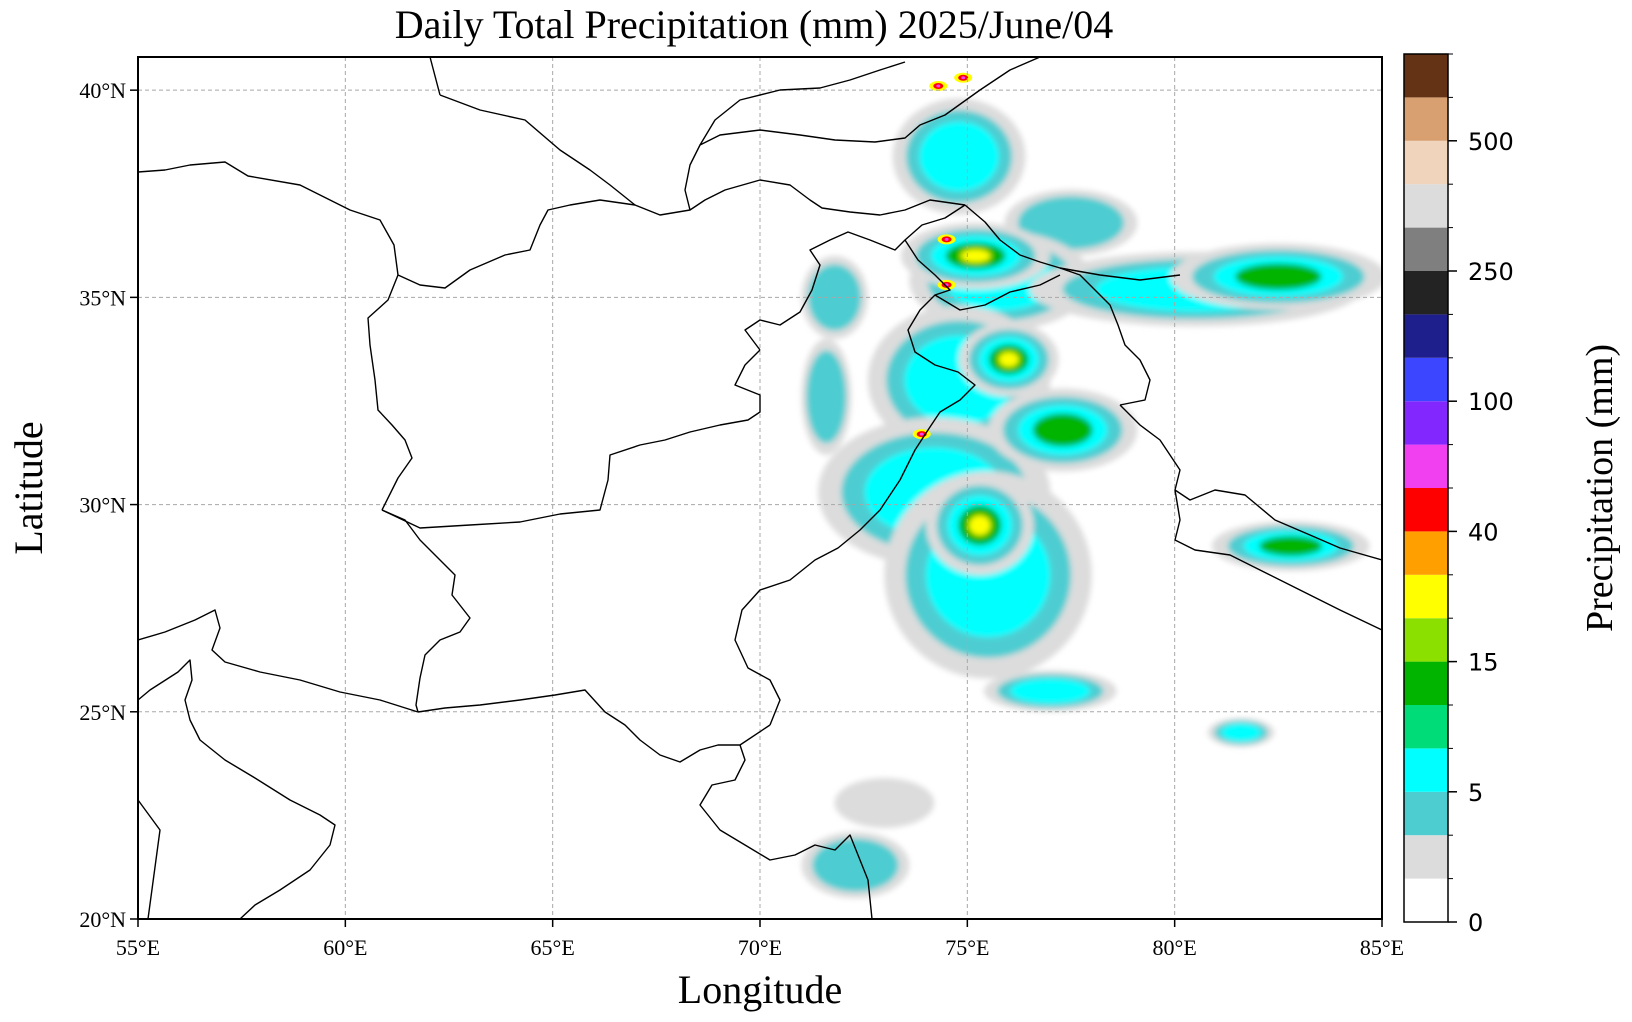 The height and width of the screenshot is (1022, 1632). Describe the element at coordinates (1491, 272) in the screenshot. I see `colorbar-tick-label: 250` at that location.